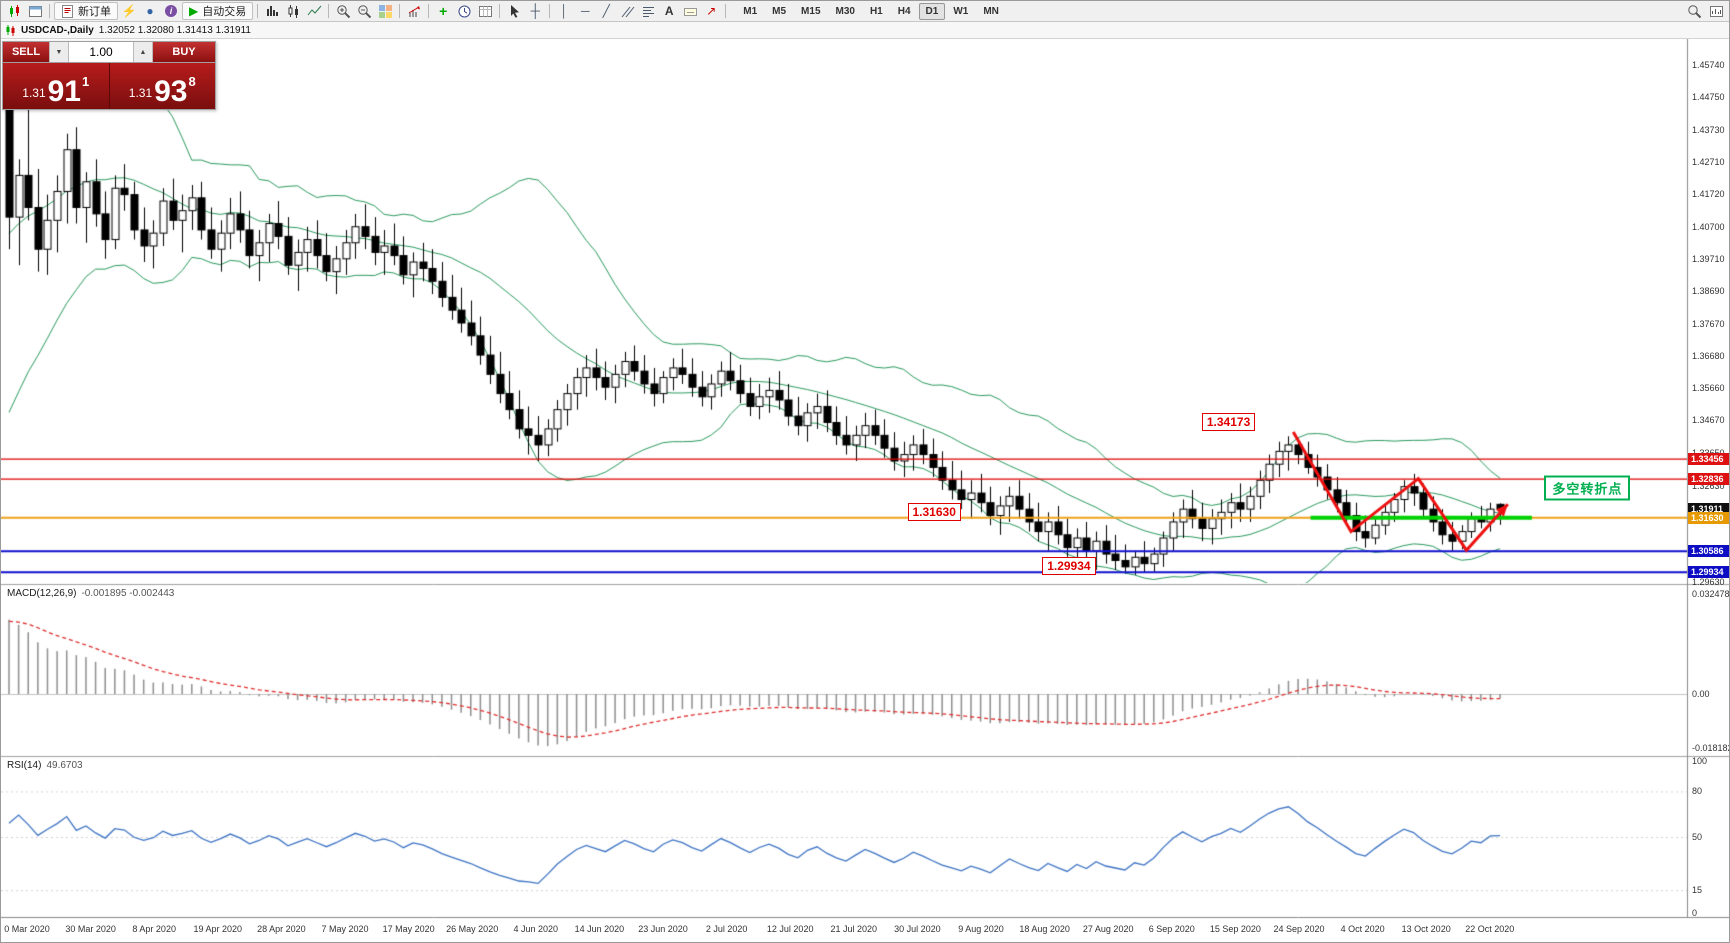  Describe the element at coordinates (90, 929) in the screenshot. I see `time-axis-label: 30 Mar 2020` at that location.